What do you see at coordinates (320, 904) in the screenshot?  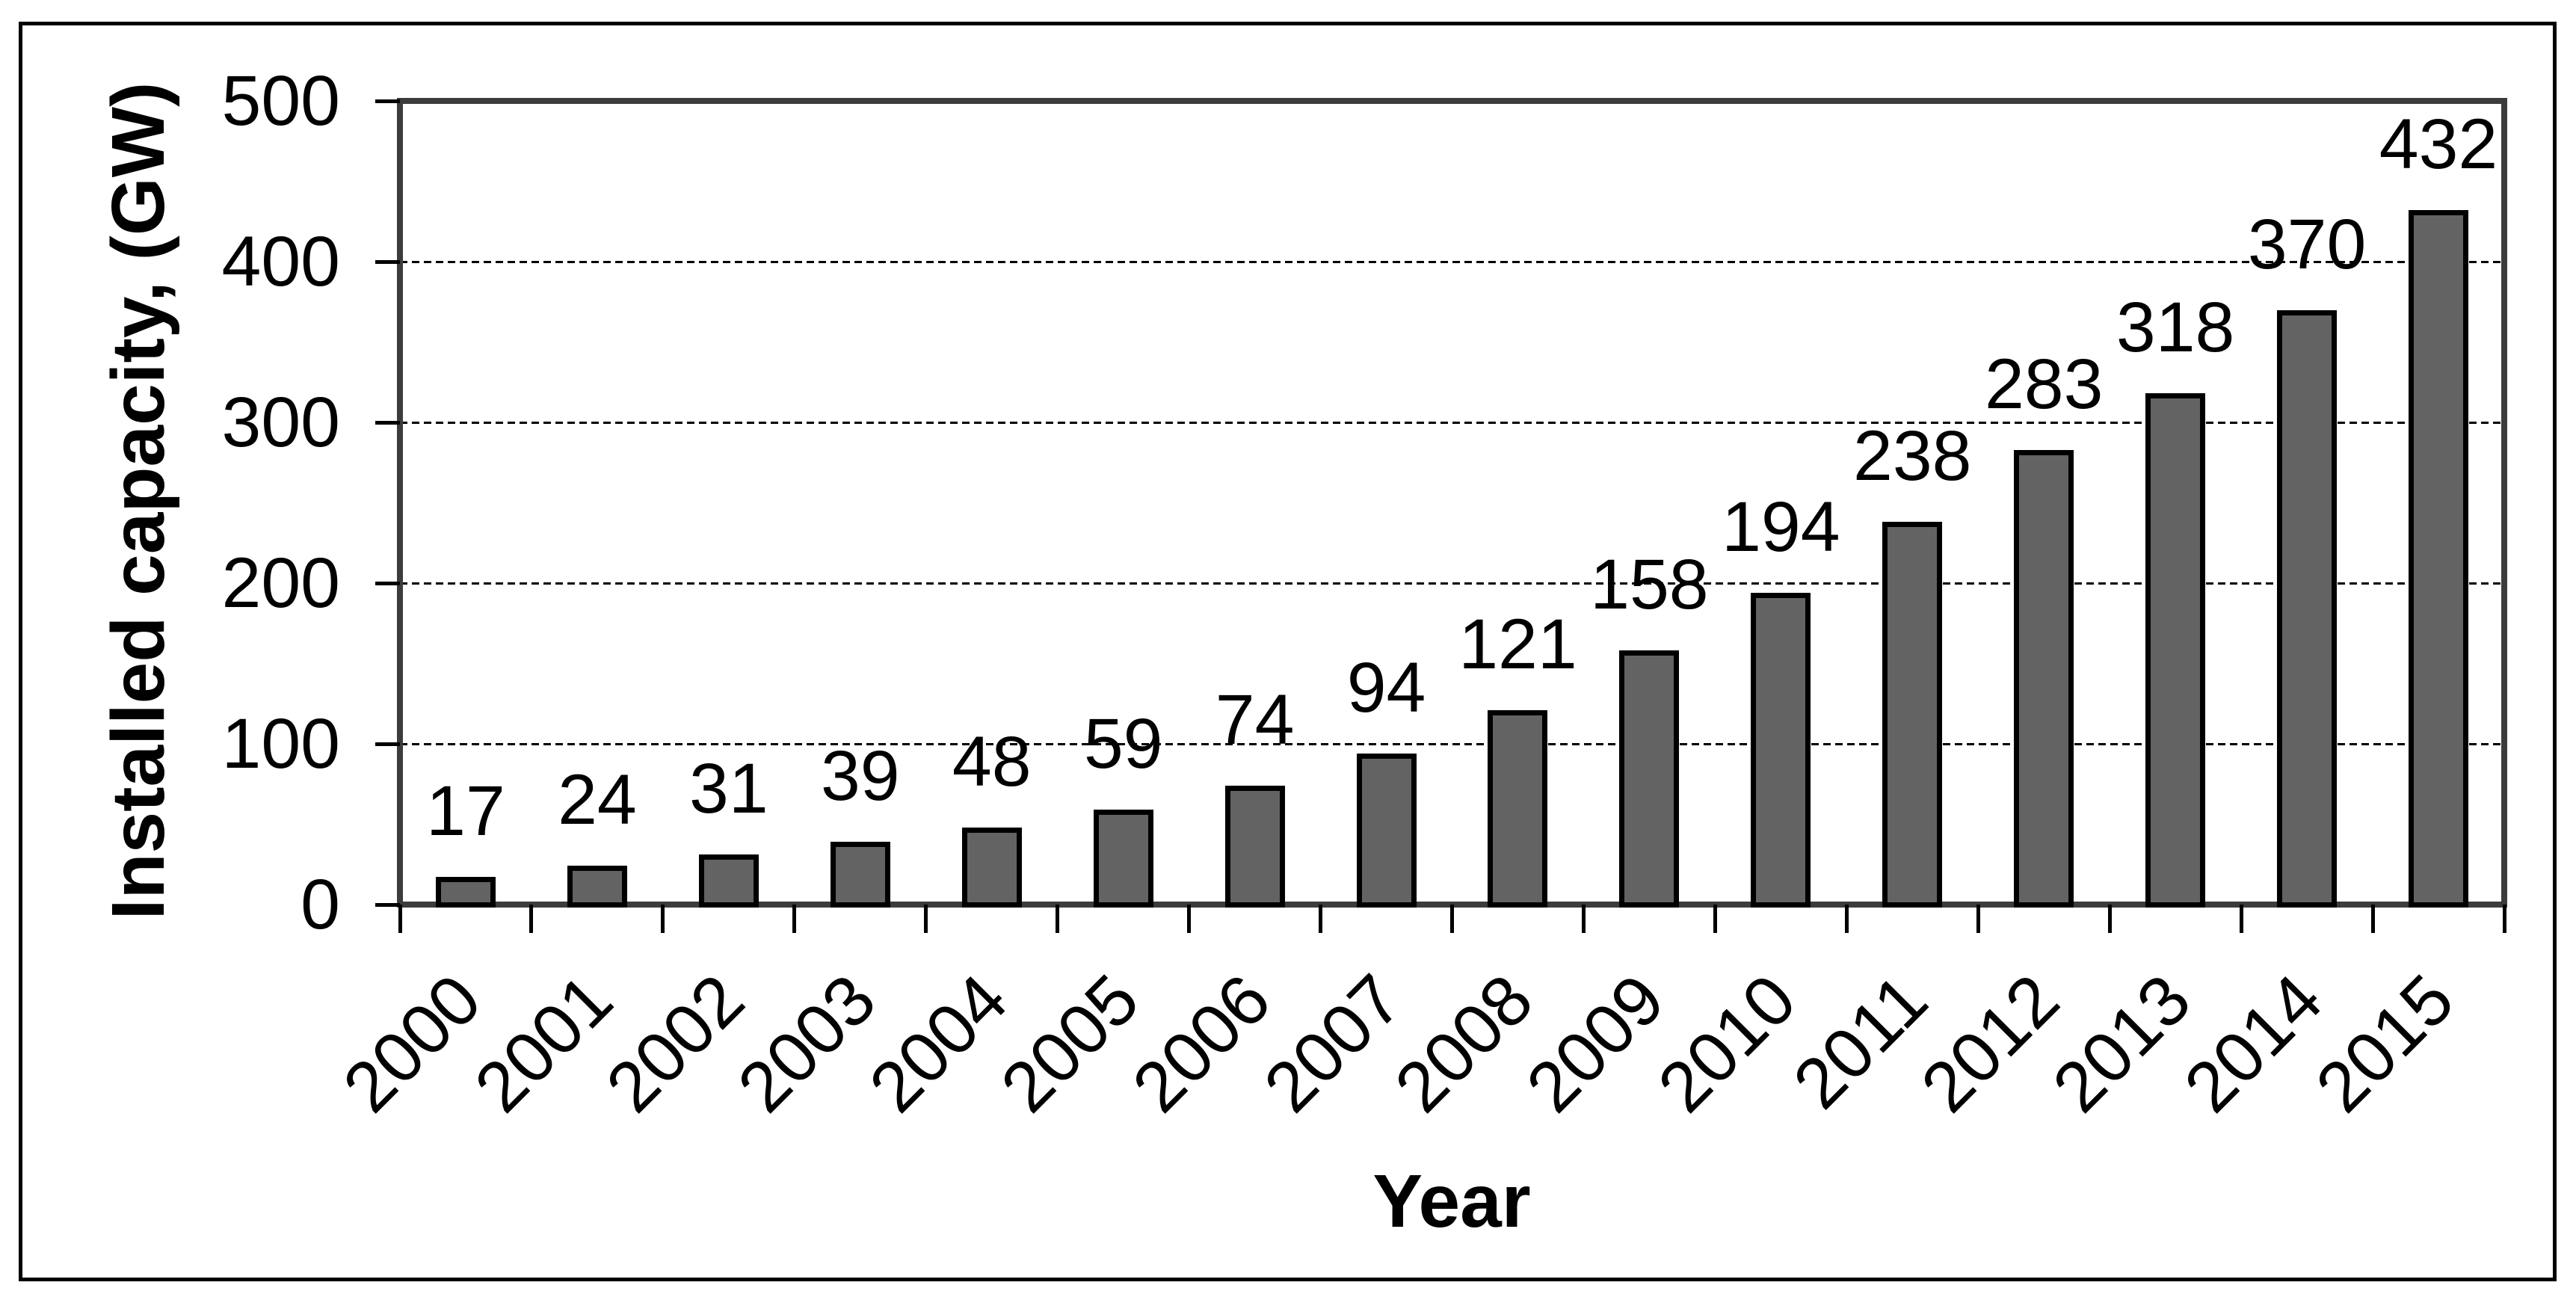 I see `y-tick-label-0: 0` at bounding box center [320, 904].